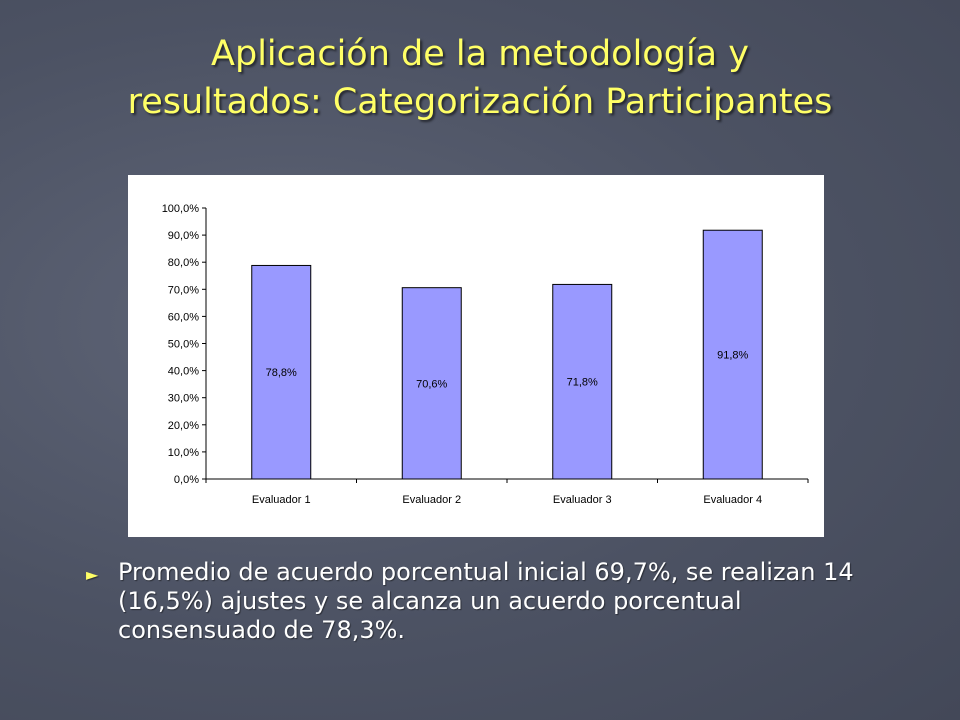 The image size is (960, 720). Describe the element at coordinates (183, 426) in the screenshot. I see `y-tick-label: 20,0%` at that location.